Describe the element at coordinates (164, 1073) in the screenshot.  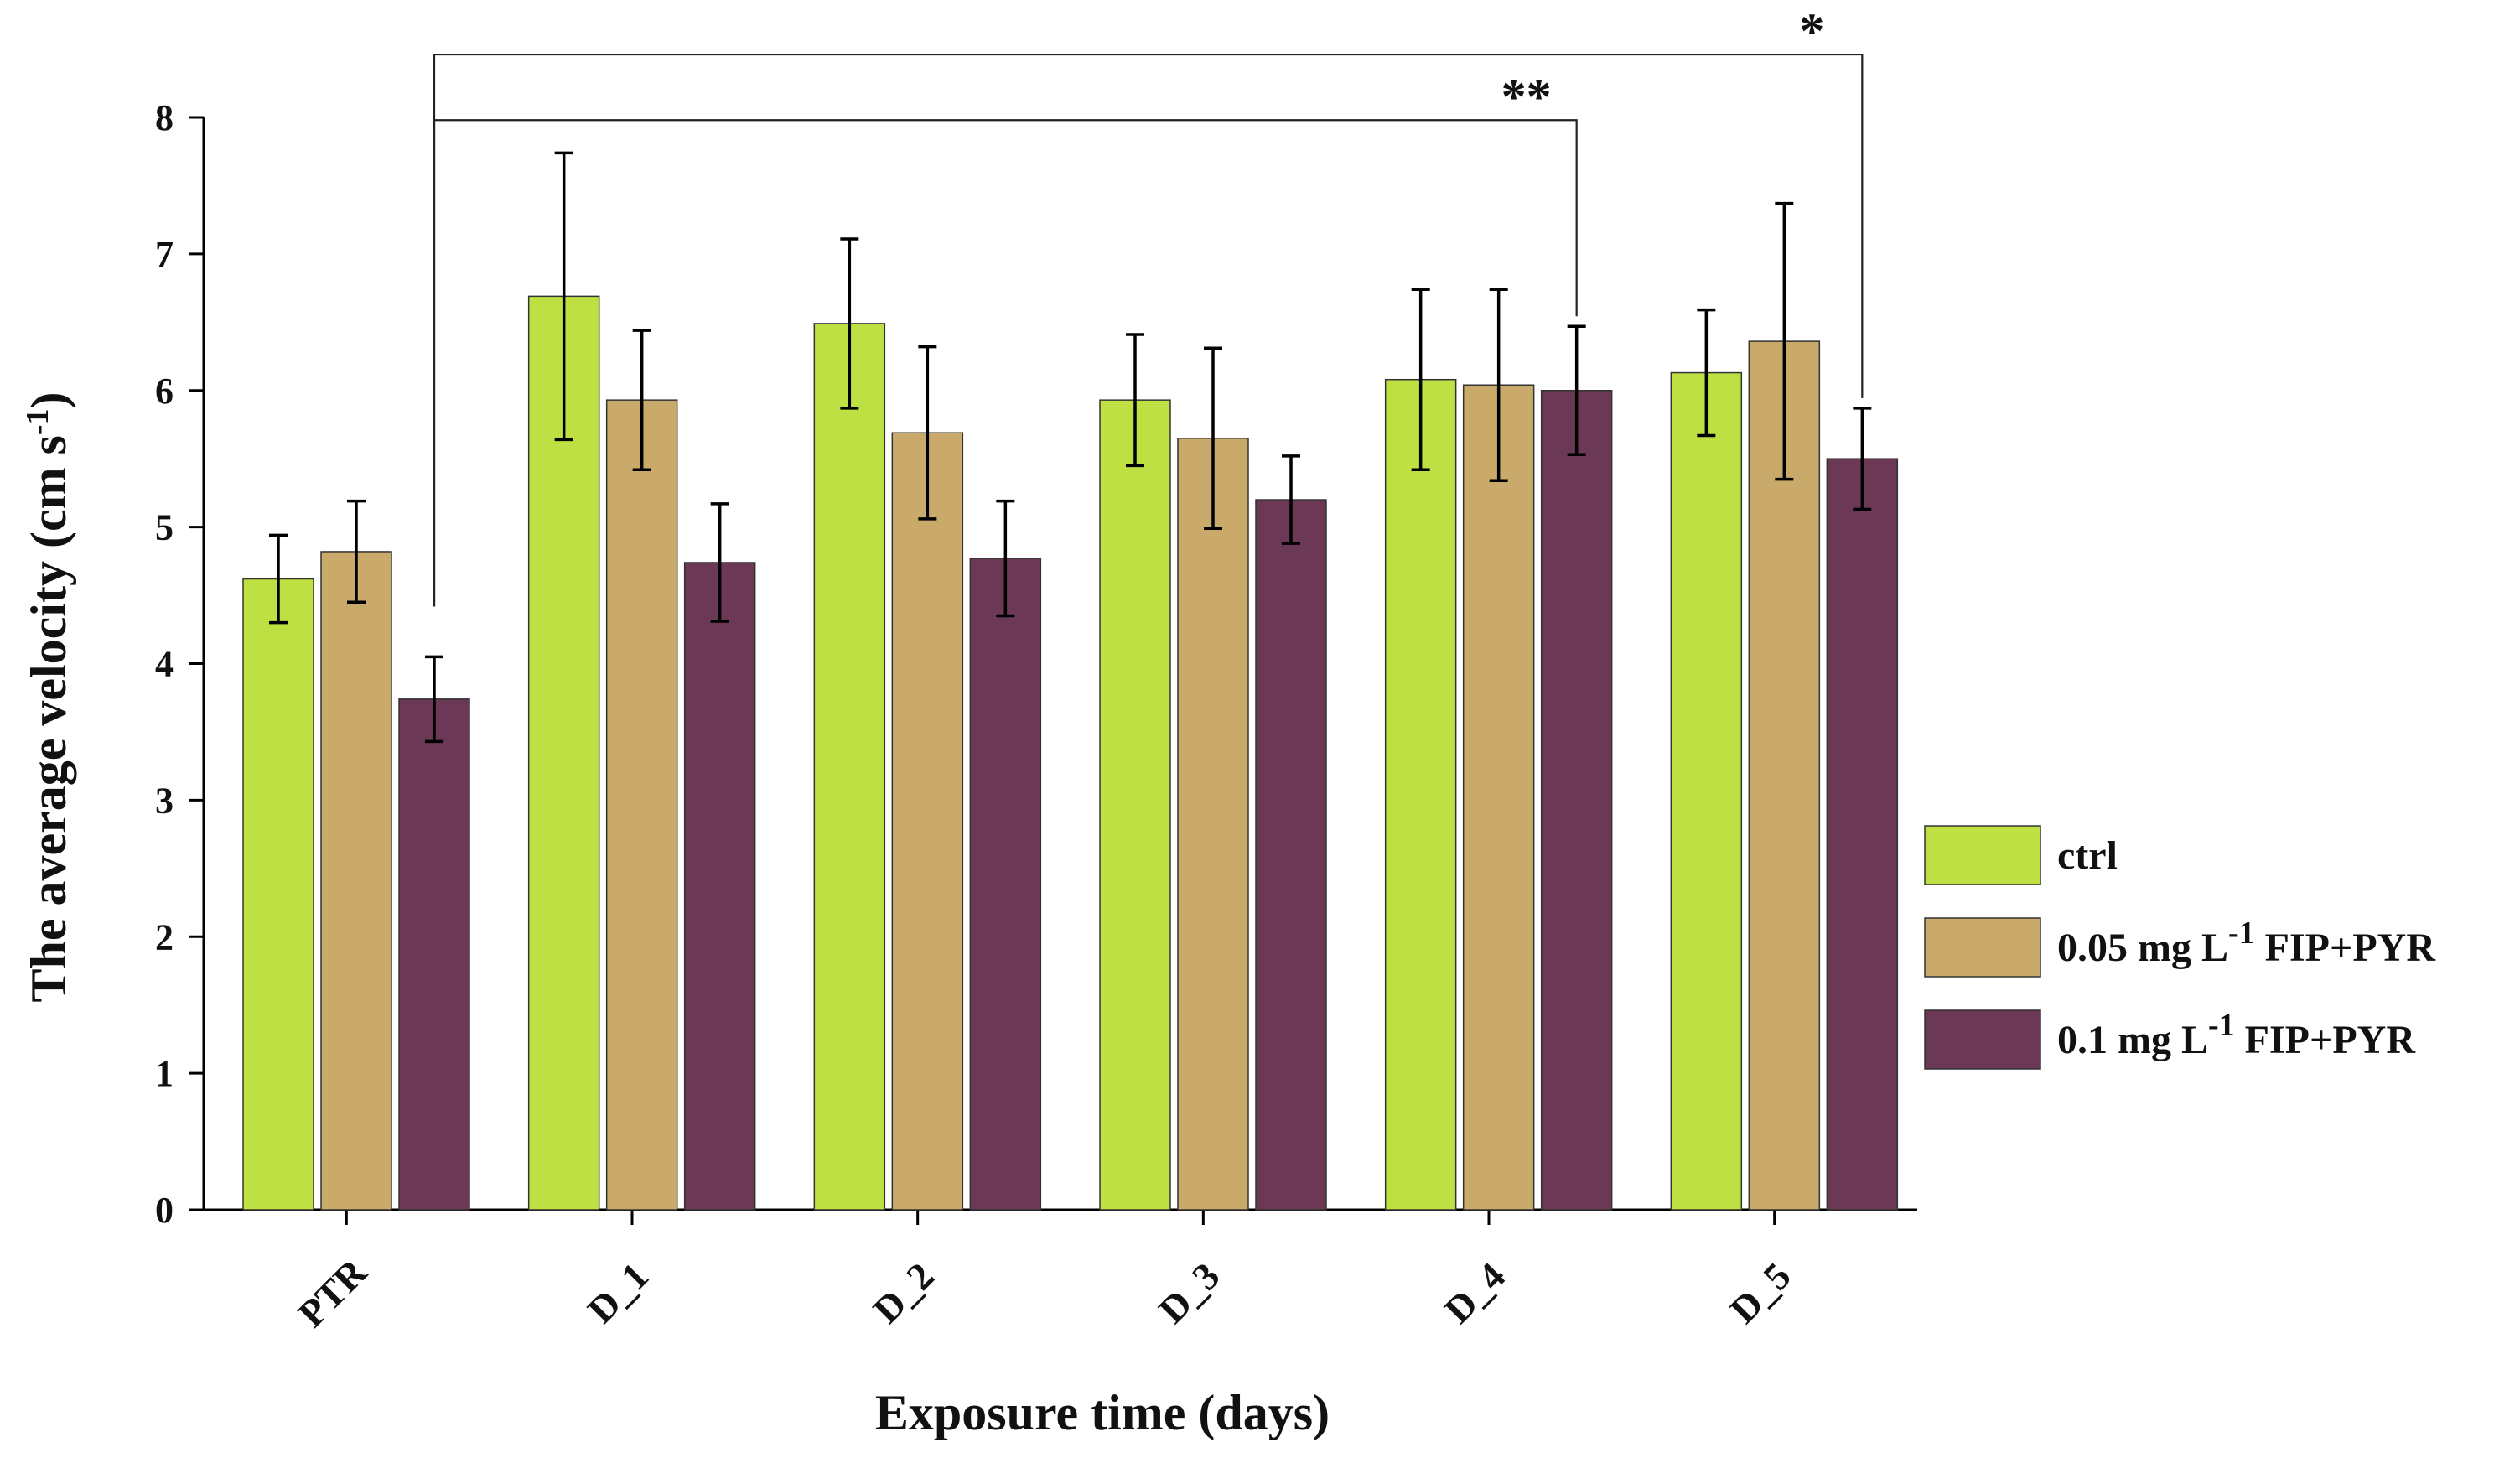
I see `y-tick-label: 1` at that location.